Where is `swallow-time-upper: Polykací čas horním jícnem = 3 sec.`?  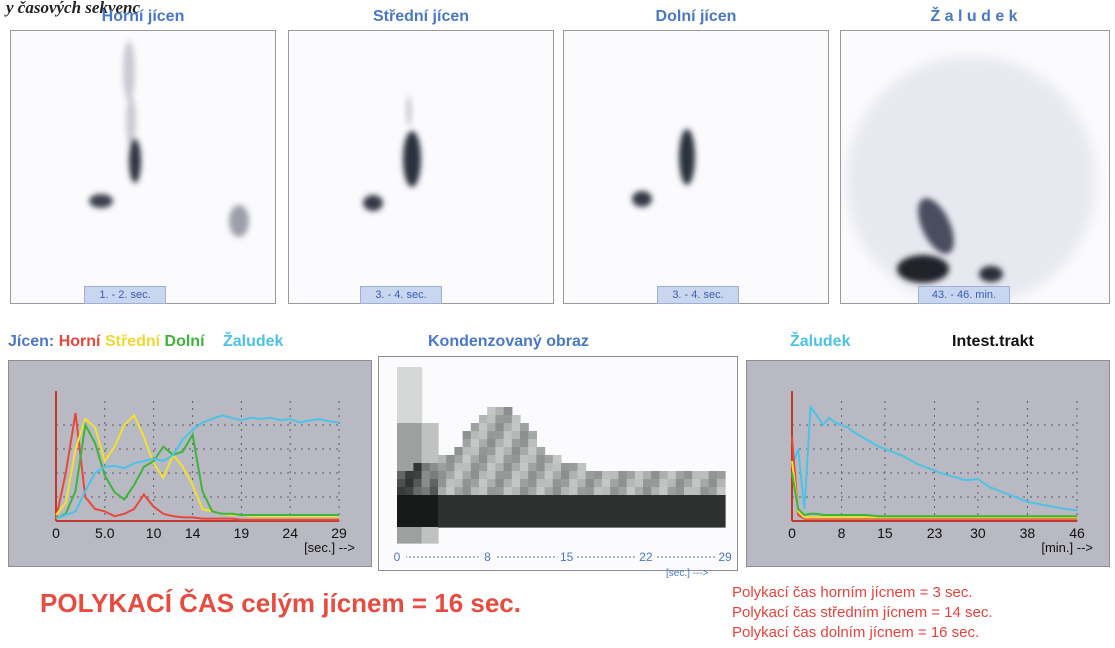
swallow-time-upper: Polykací čas horním jícnem = 3 sec. is located at coordinates (852, 592).